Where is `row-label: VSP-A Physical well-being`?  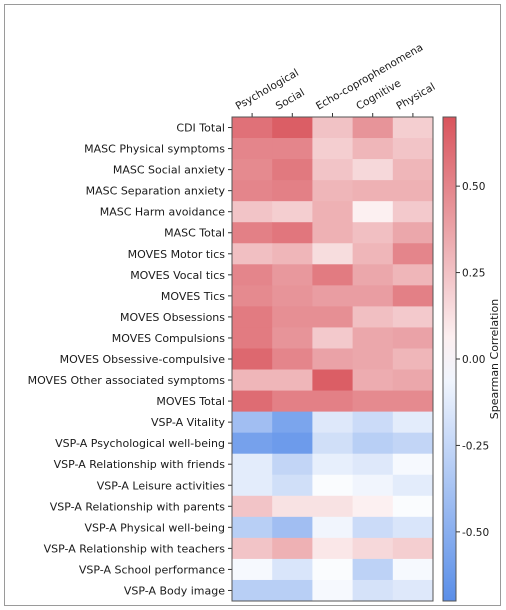
row-label: VSP-A Physical well-being is located at coordinates (155, 527).